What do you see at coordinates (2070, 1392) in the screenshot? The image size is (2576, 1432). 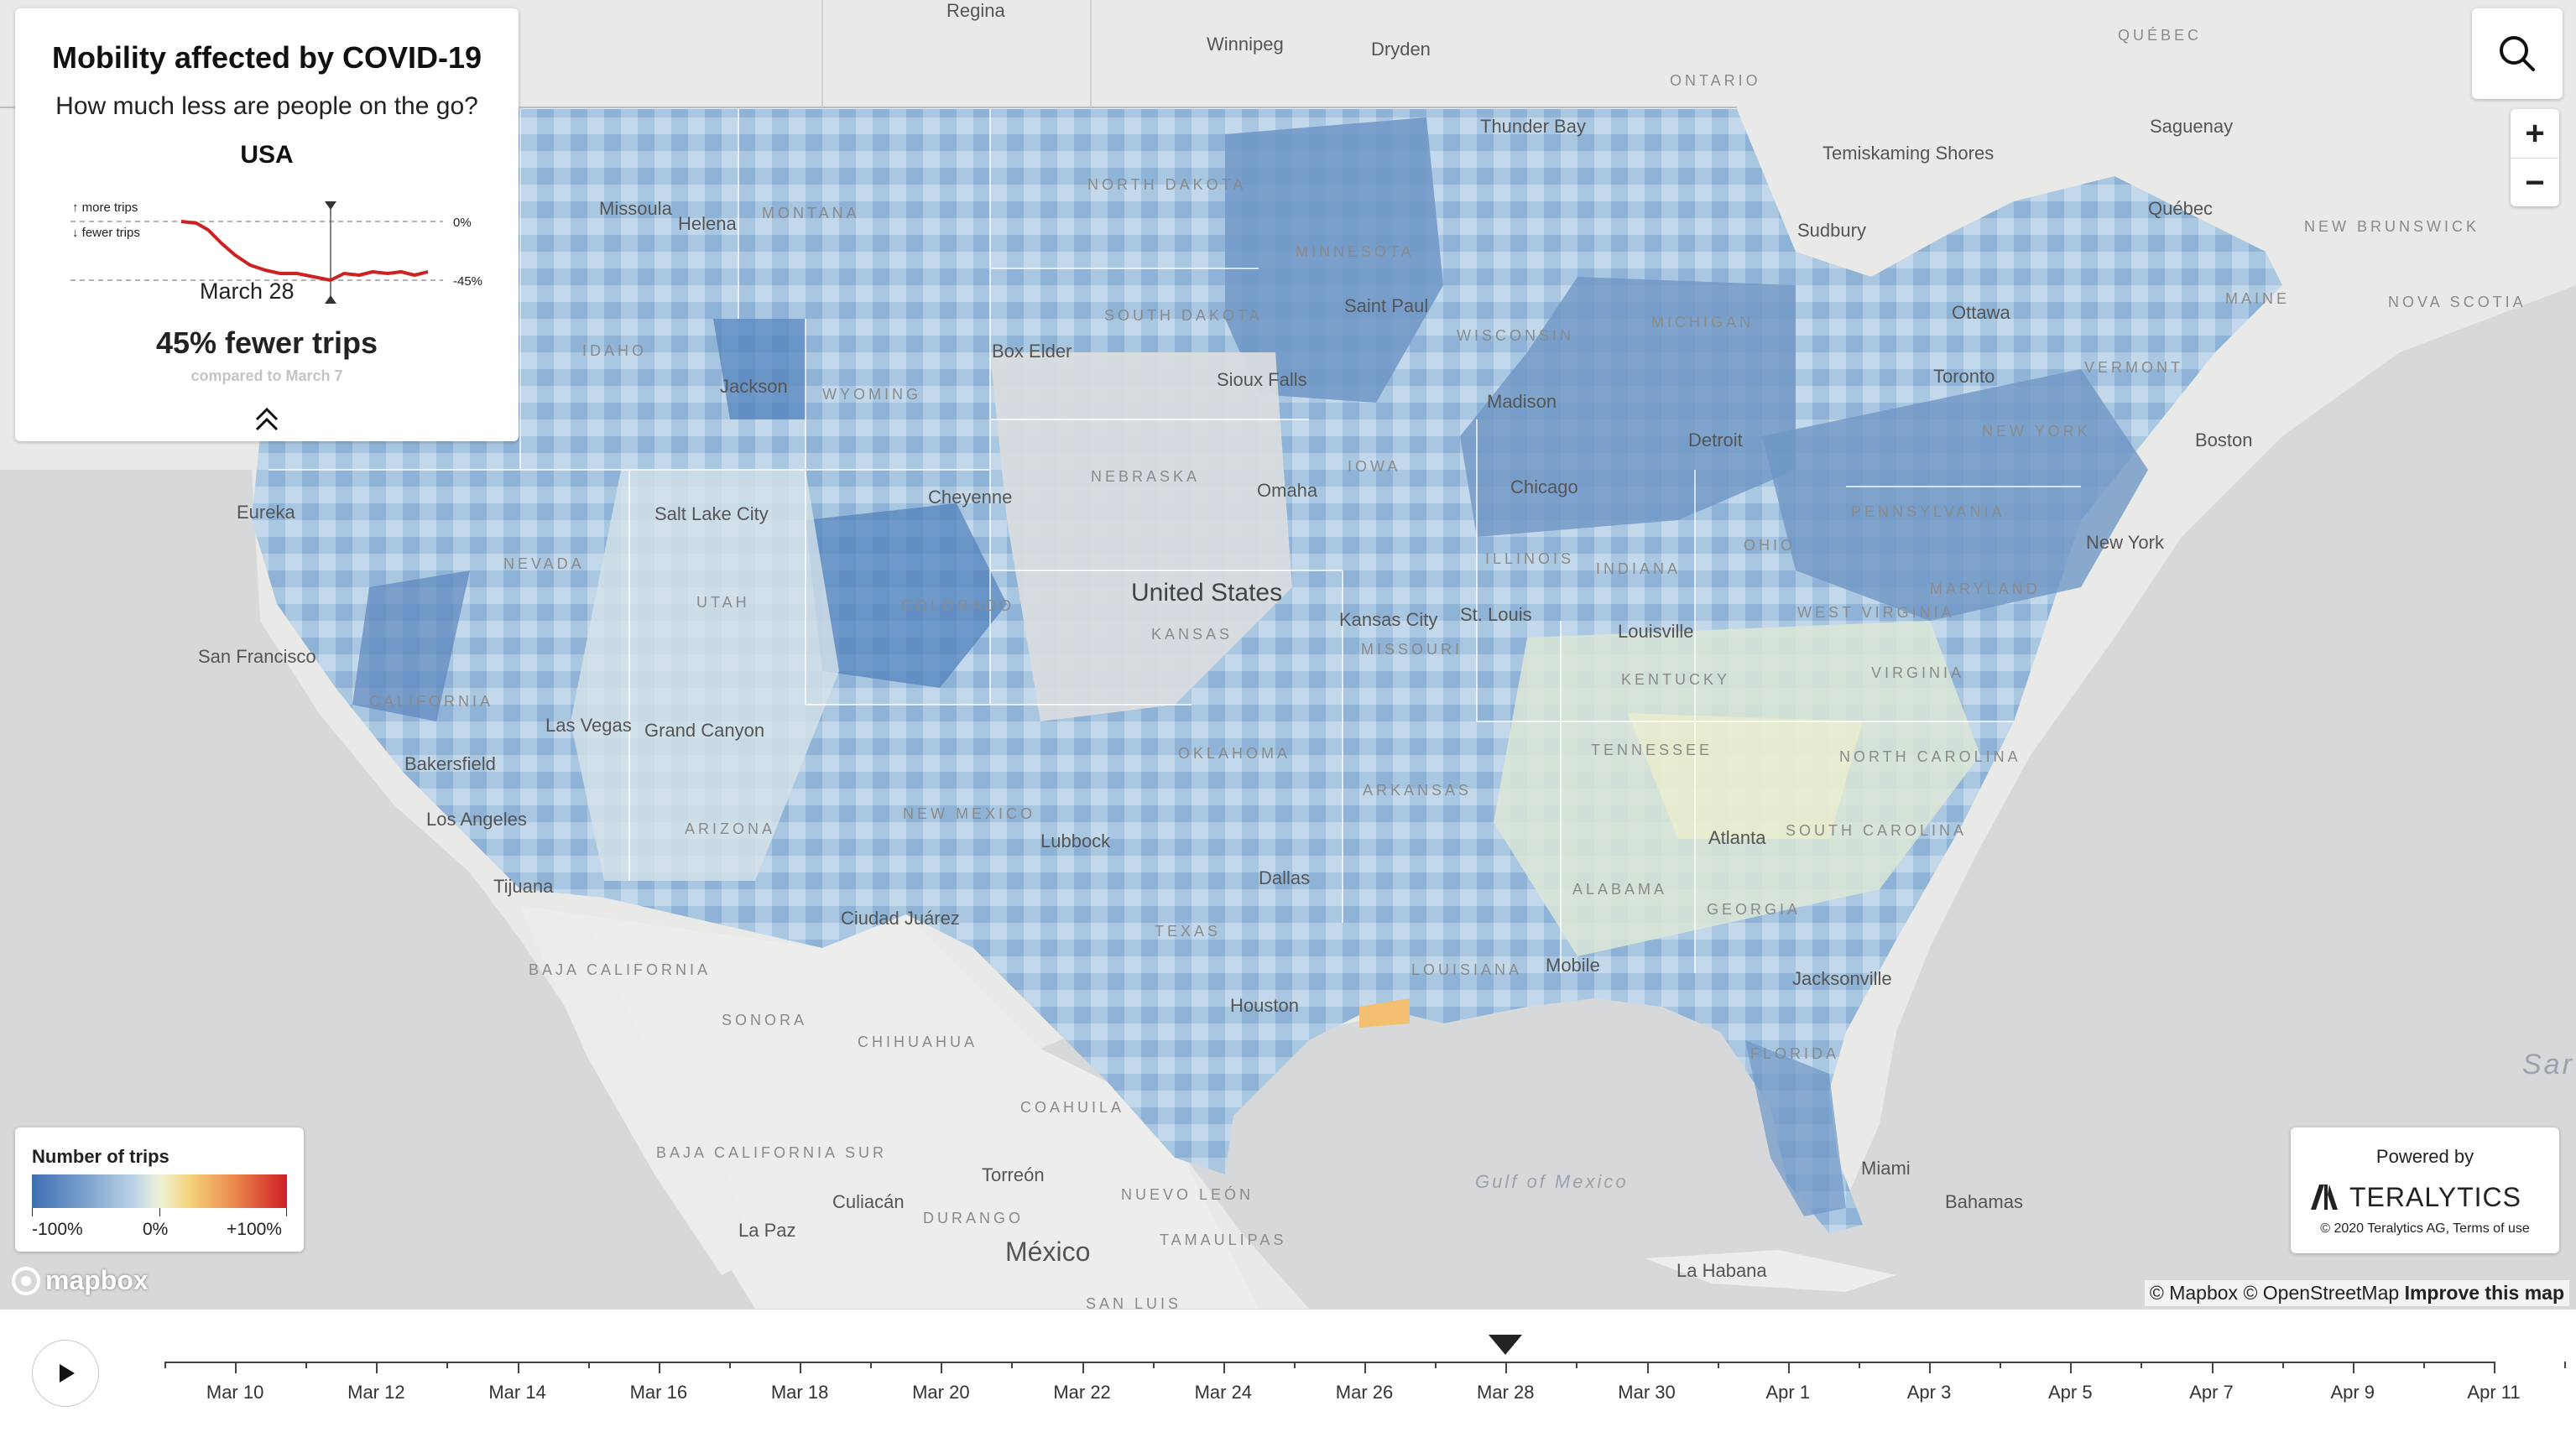 I see `timeline-tick-label: Apr 5` at bounding box center [2070, 1392].